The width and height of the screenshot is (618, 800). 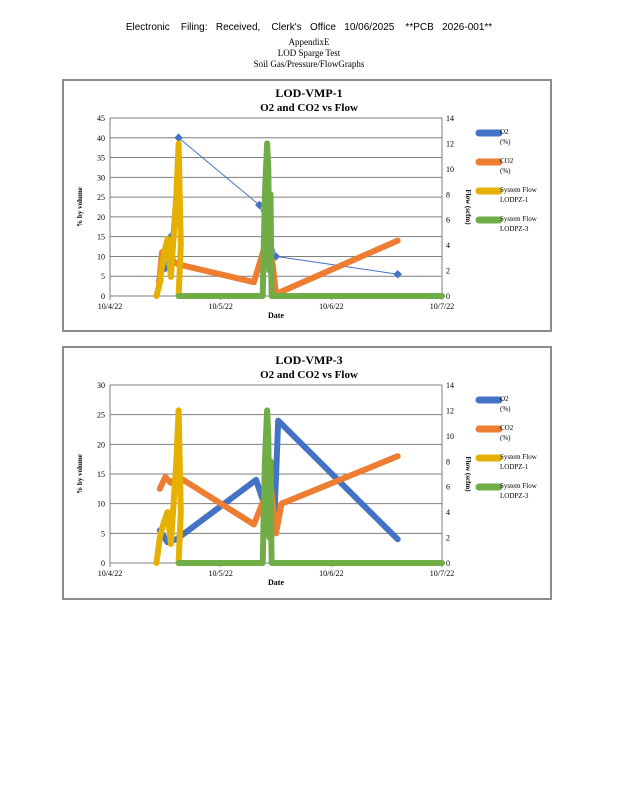 What do you see at coordinates (308, 360) in the screenshot?
I see `chart-title: LOD-VMP-3` at bounding box center [308, 360].